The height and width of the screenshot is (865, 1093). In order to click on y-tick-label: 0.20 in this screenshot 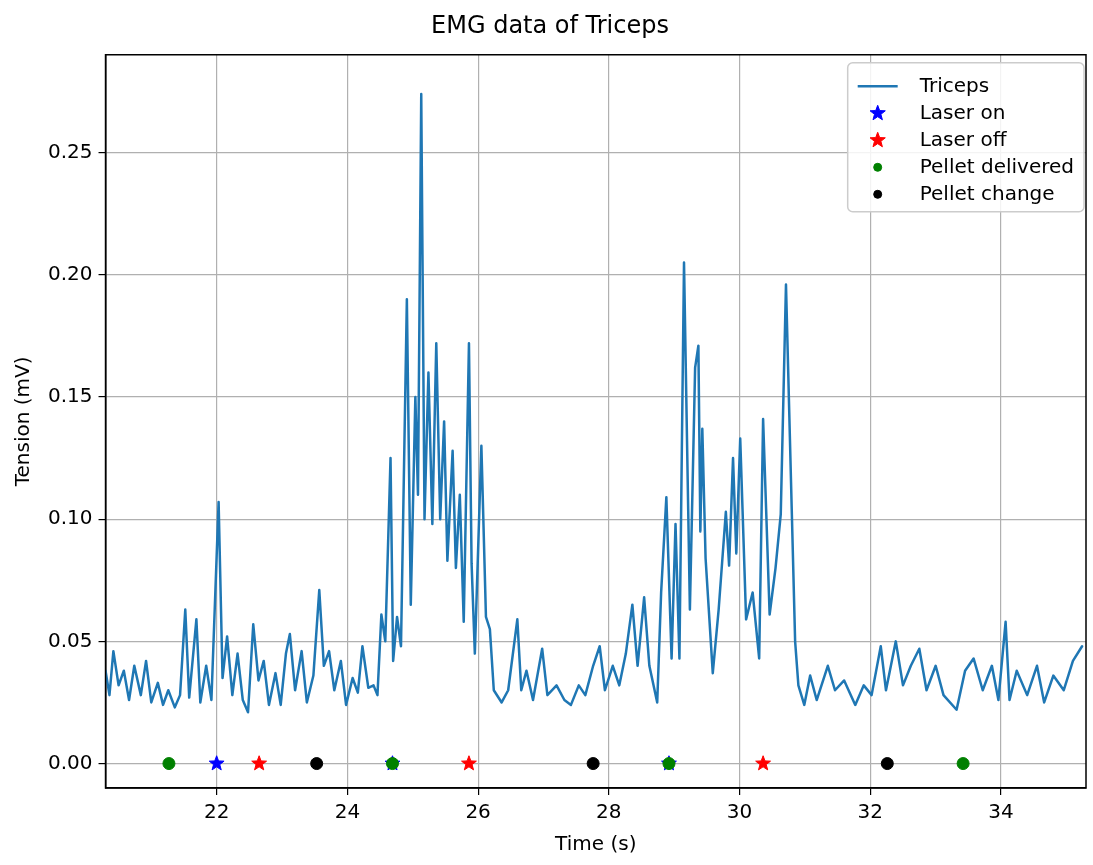, I will do `click(70, 272)`.